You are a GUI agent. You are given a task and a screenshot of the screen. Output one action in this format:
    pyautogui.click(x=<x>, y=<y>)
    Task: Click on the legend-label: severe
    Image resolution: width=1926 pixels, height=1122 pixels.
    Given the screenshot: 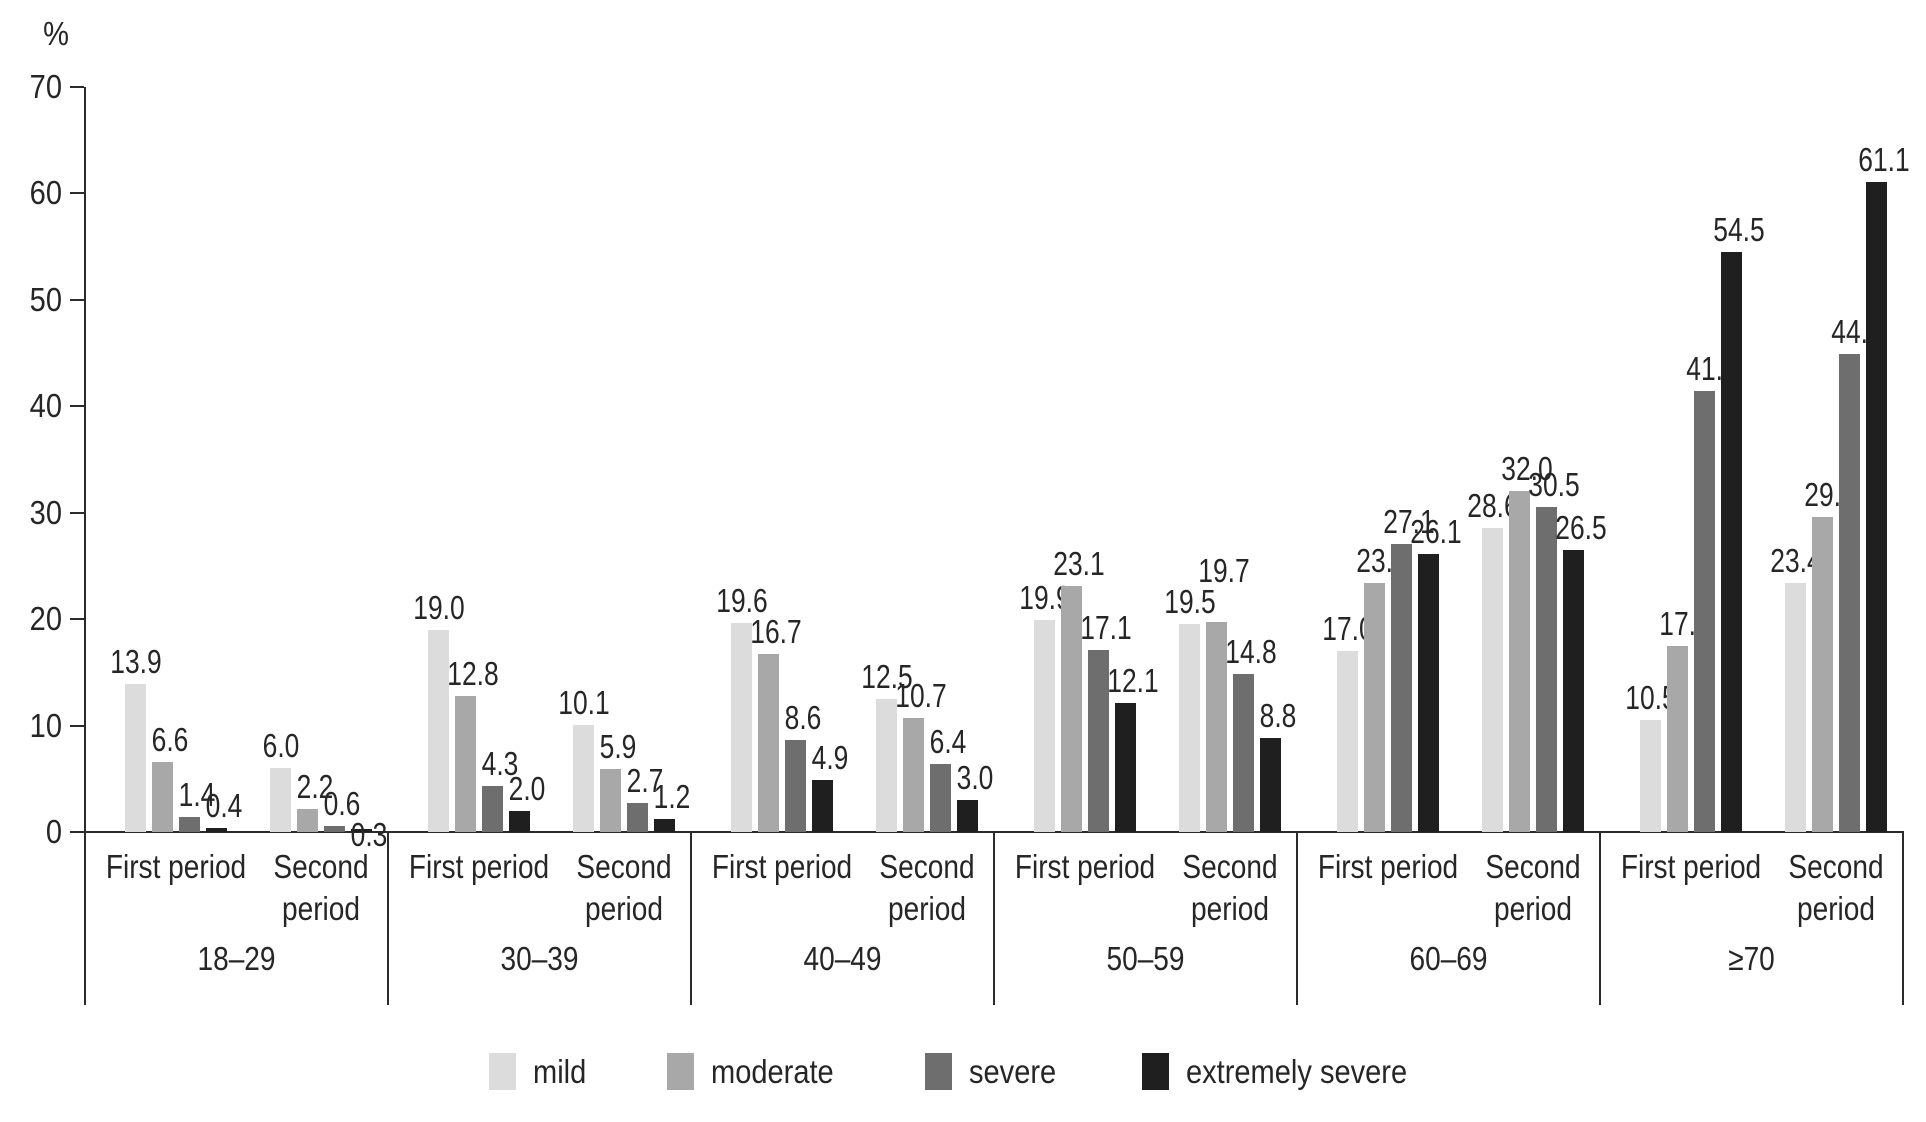 What is the action you would take?
    pyautogui.click(x=1012, y=1071)
    